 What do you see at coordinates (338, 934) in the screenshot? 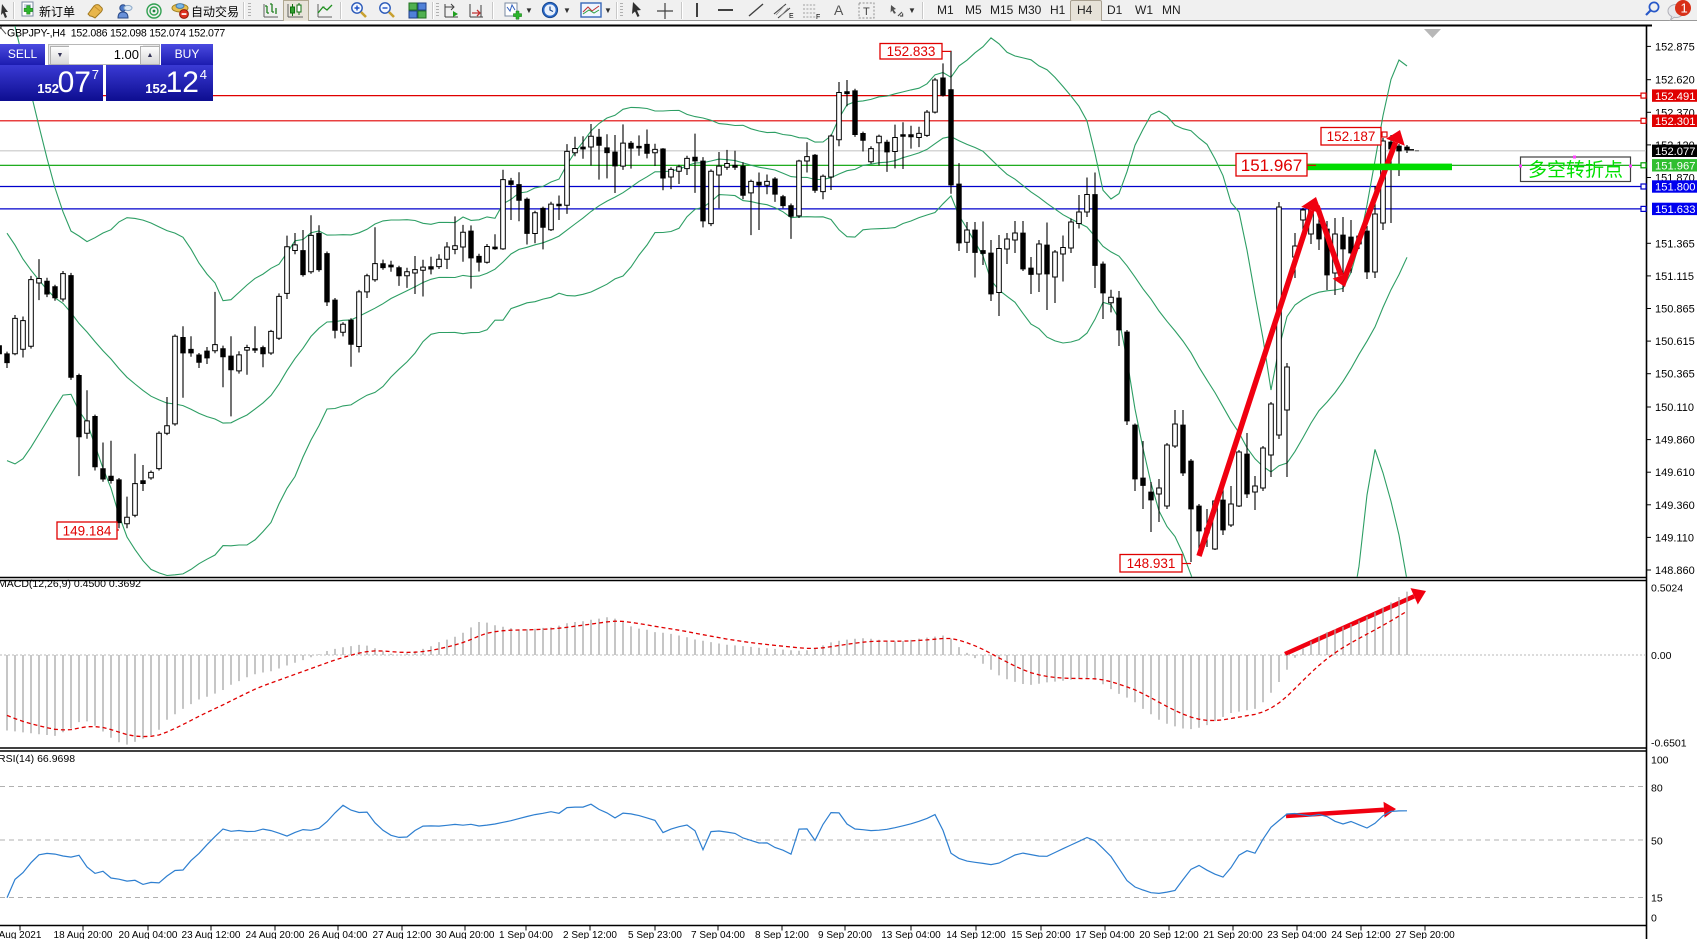
I see `svg-text: 26 Aug 04:00` at bounding box center [338, 934].